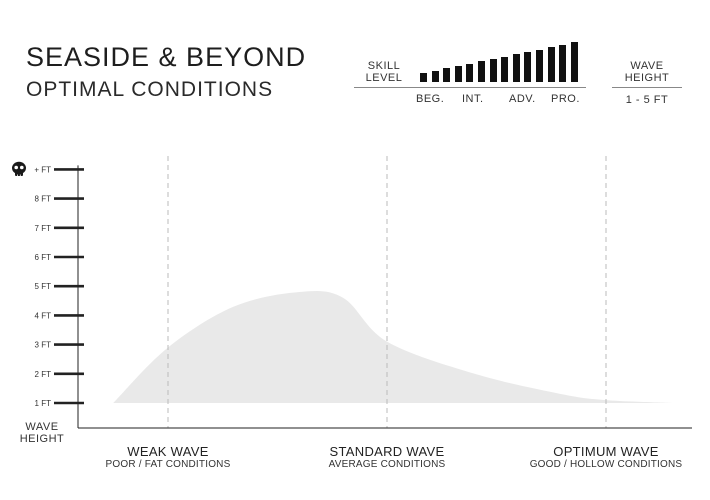 The image size is (710, 500). I want to click on y-tick-label: 2 FT, so click(43, 374).